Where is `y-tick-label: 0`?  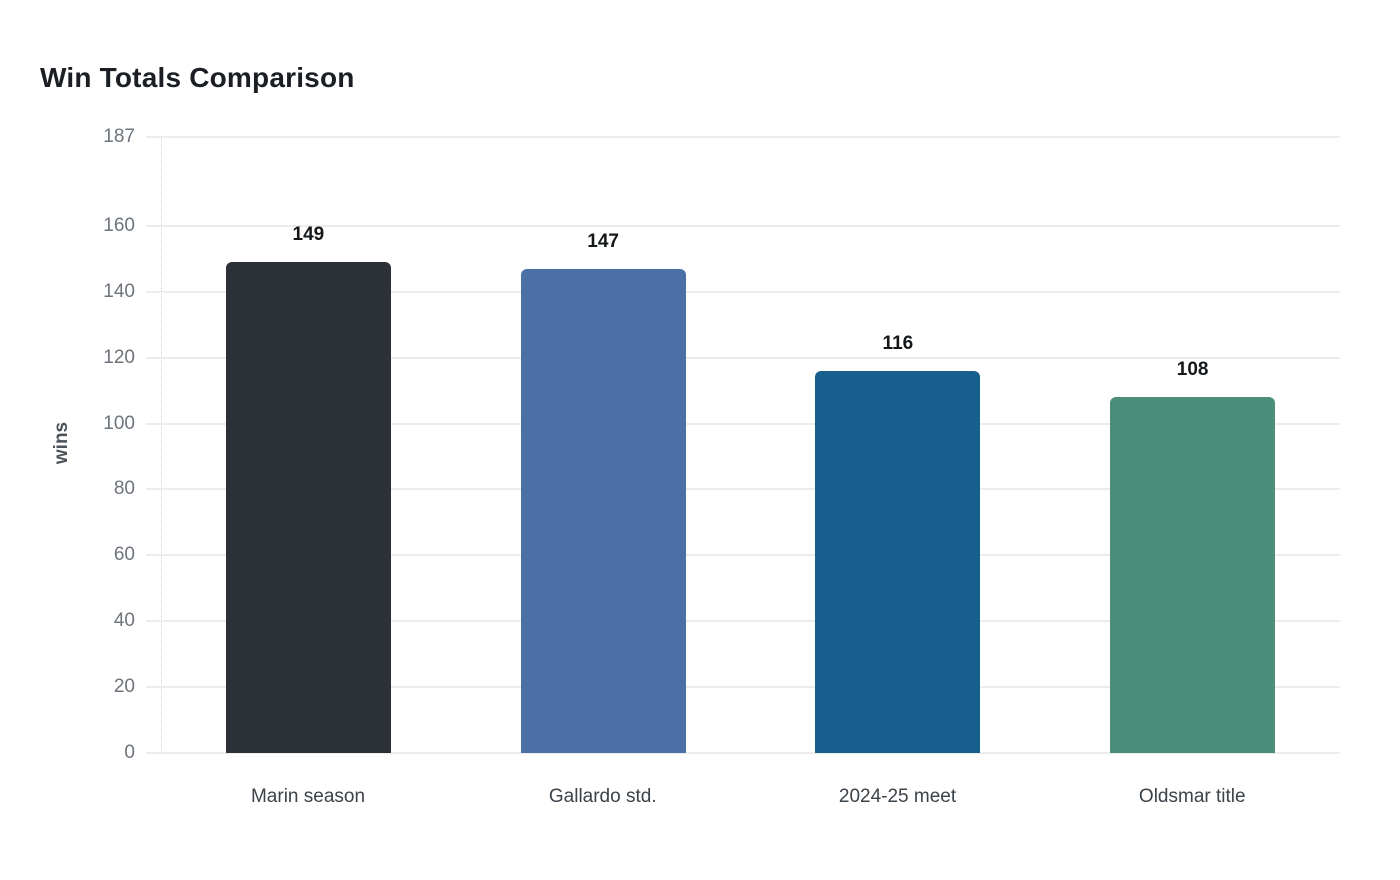
y-tick-label: 0 is located at coordinates (129, 752).